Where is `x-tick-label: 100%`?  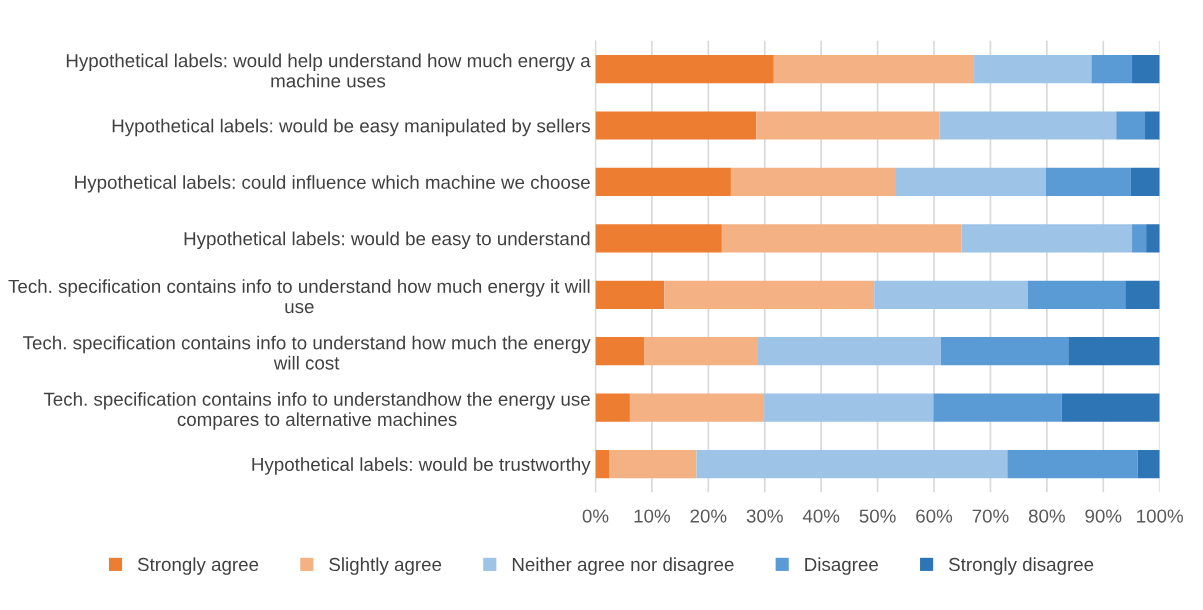
x-tick-label: 100% is located at coordinates (1160, 516).